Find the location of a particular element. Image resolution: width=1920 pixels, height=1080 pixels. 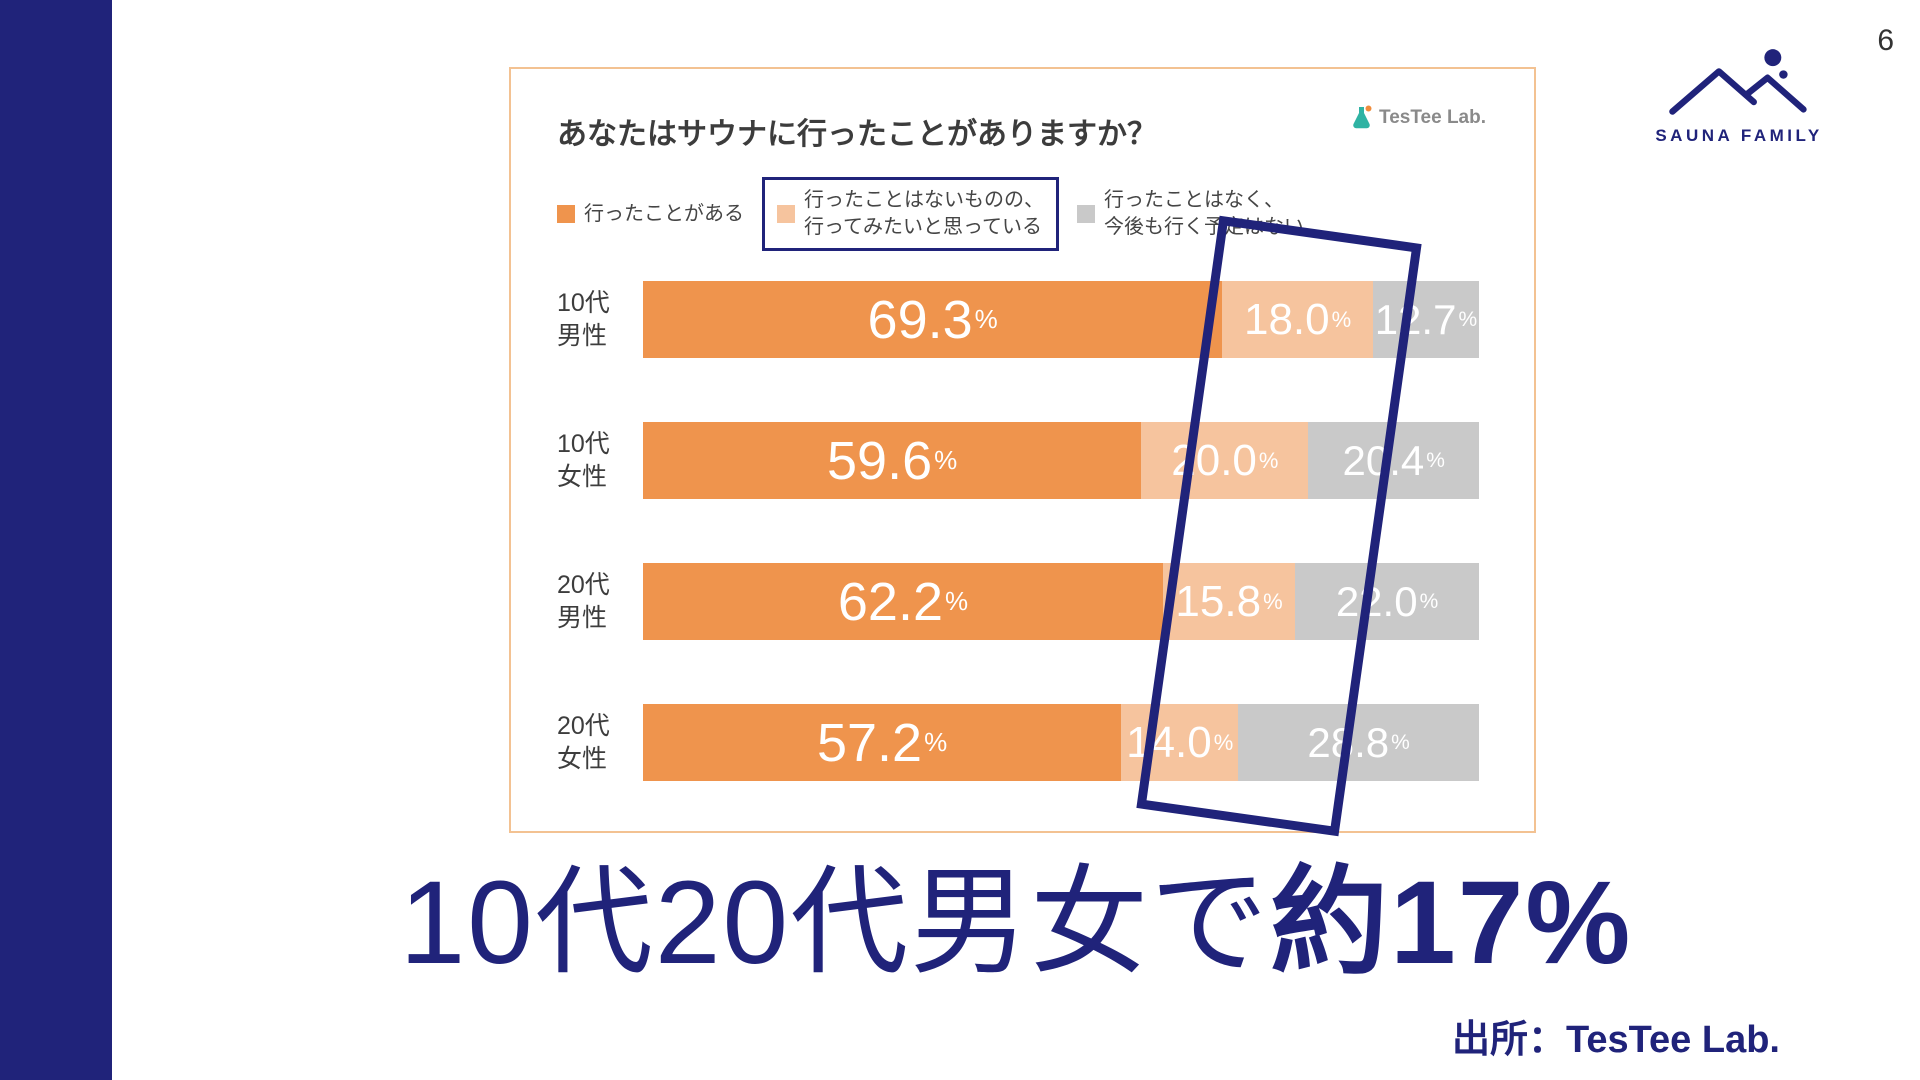

bar-segment: 59.6% is located at coordinates (892, 460).